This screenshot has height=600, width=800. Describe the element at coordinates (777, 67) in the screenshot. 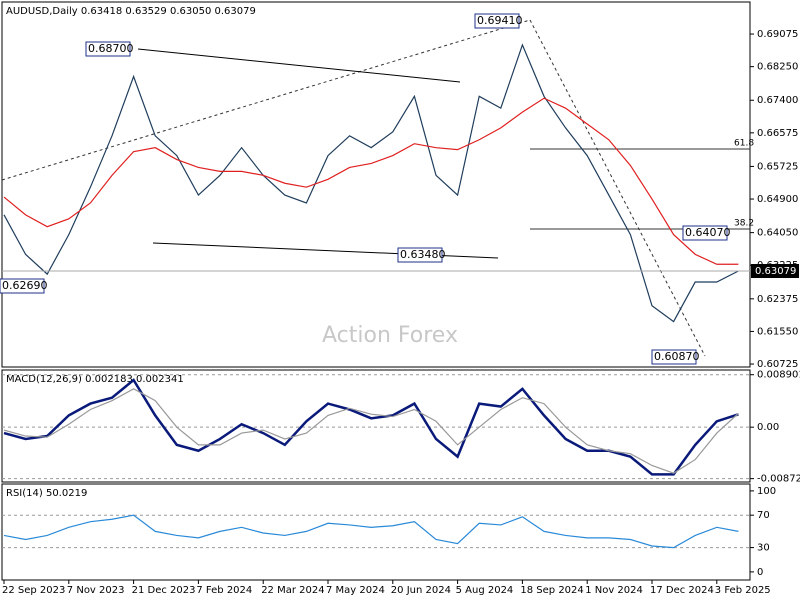

I see `y-tick-label: 0.68250` at that location.